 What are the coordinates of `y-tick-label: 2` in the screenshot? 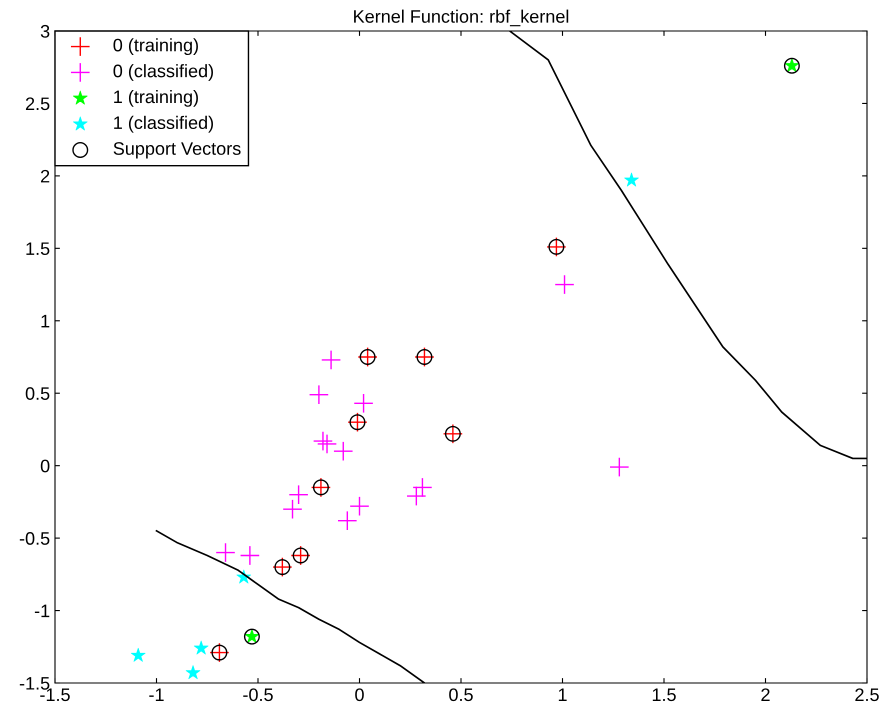 It's located at (45, 176).